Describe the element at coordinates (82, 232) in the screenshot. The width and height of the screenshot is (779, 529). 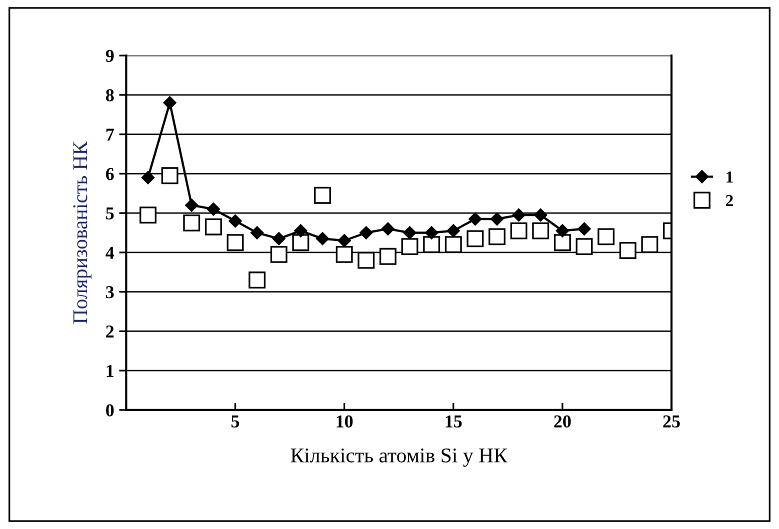
I see `y-axis-title: Поляризованість НК` at that location.